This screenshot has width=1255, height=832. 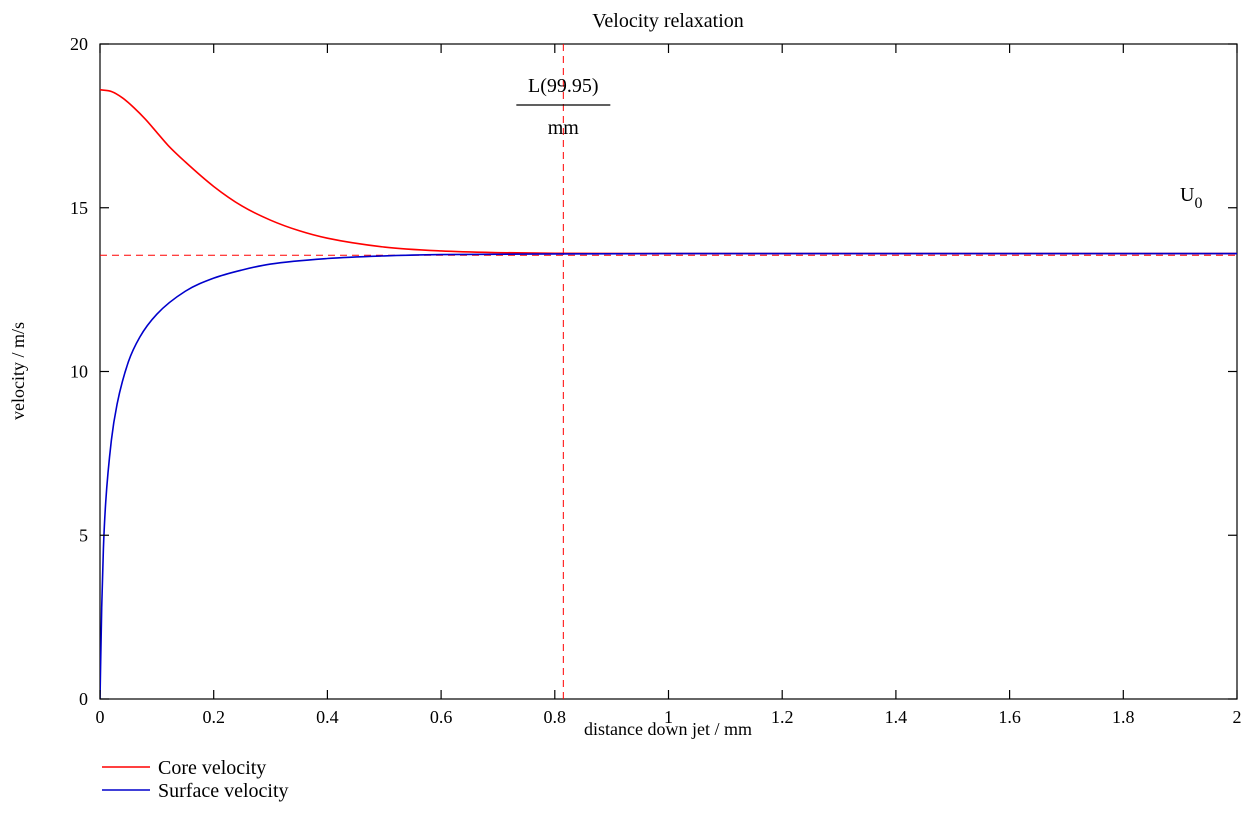 I want to click on annotation-u0-main: U, so click(x=1187, y=195).